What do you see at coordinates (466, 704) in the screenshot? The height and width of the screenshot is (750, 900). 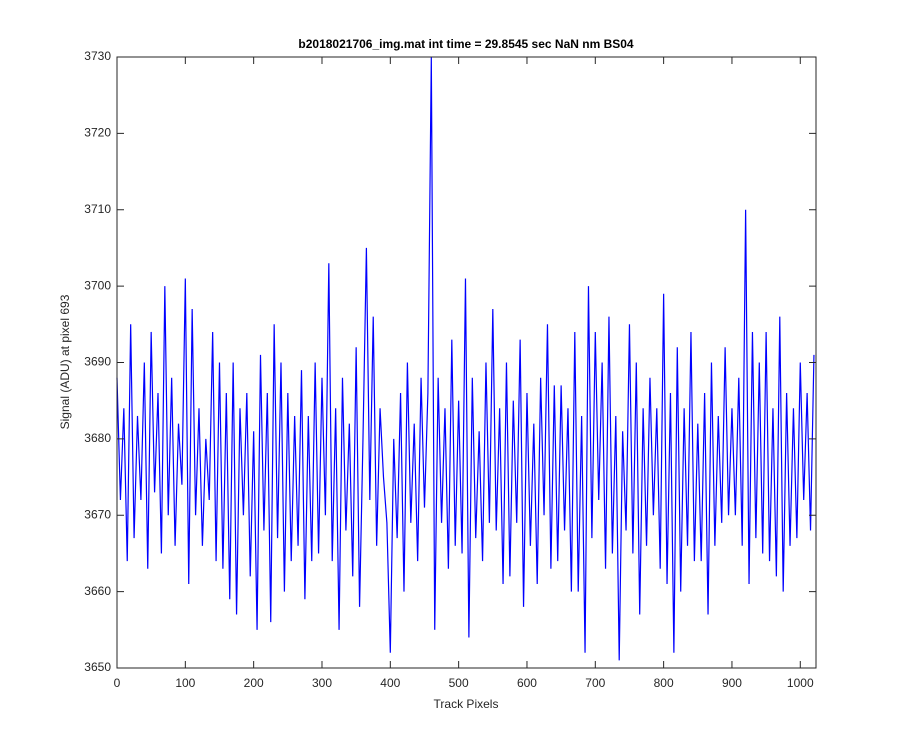 I see `x-axis-label: Track Pixels` at bounding box center [466, 704].